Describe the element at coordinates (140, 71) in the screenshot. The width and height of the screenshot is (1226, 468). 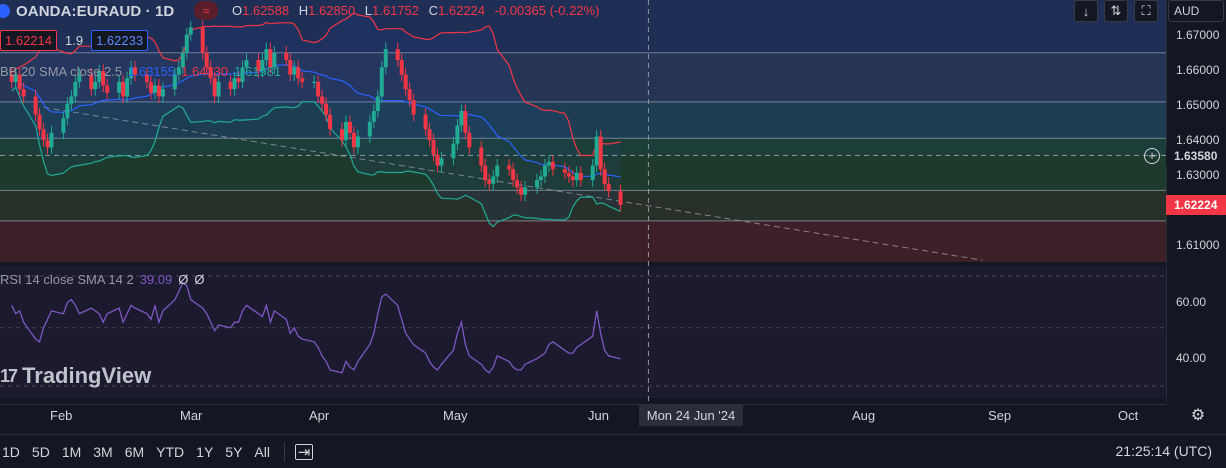
I see `bb-indicator-legend: BB 20 SMA close 2.5 1.63155 1.64330 1.61981` at that location.